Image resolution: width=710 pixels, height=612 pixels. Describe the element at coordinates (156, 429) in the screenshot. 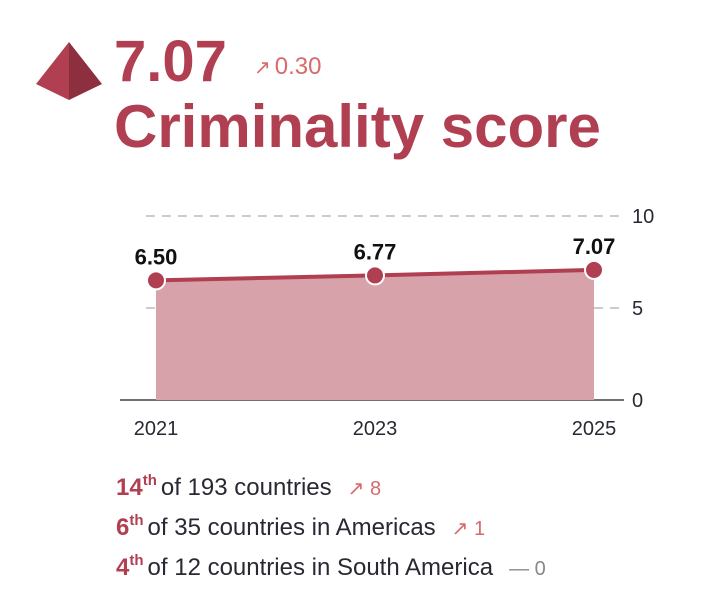

I see `x-tick-label: 2021` at that location.